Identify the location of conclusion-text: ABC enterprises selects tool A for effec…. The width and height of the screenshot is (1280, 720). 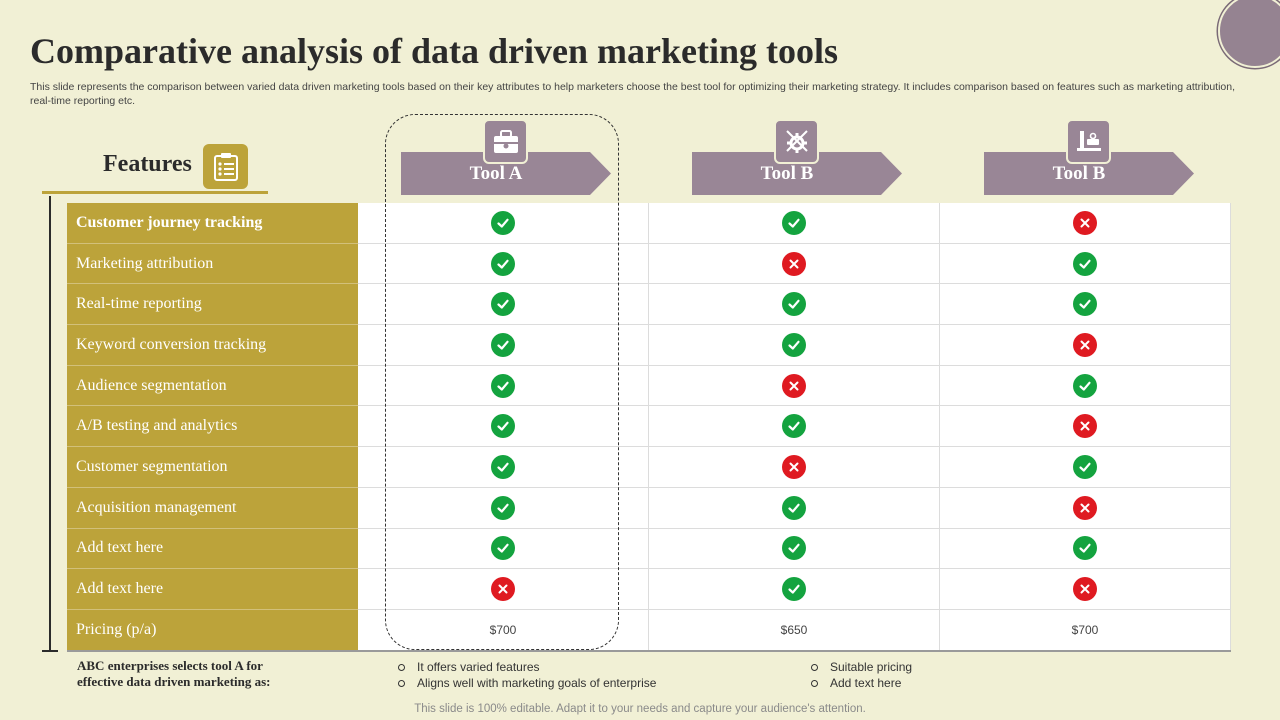
(227, 674).